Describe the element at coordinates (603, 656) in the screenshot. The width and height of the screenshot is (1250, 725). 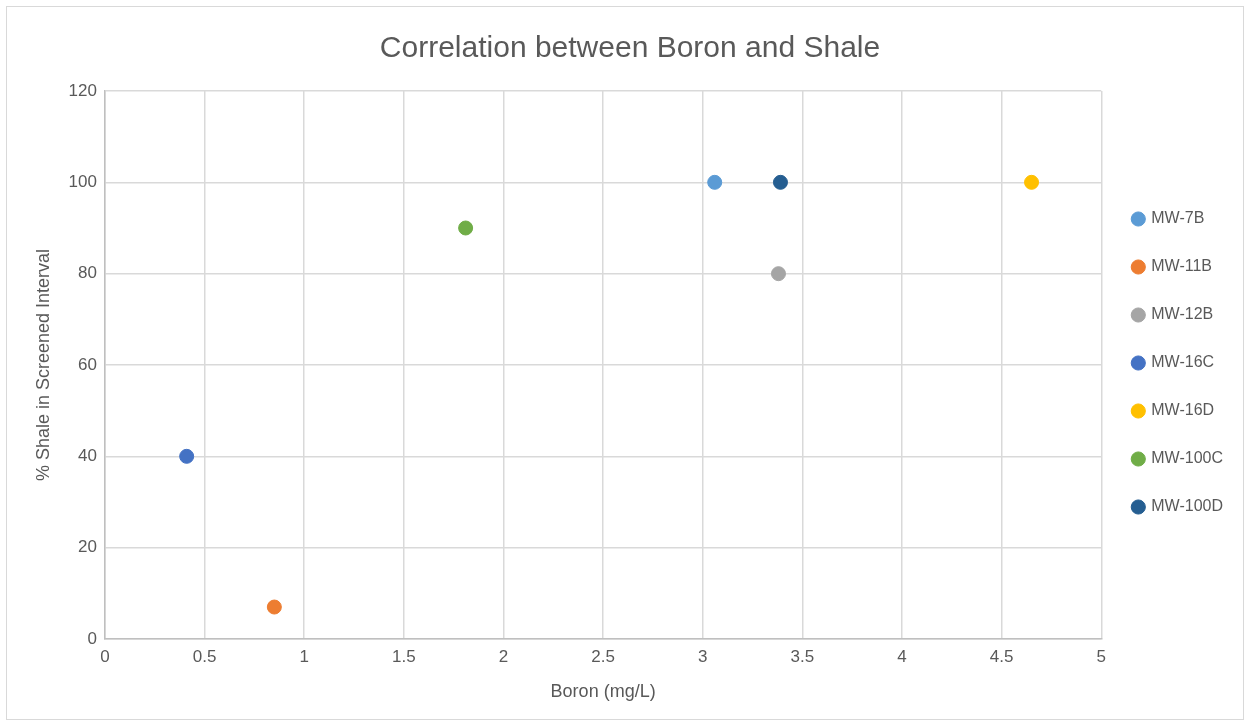
I see `x-tick-label: 2.5` at that location.